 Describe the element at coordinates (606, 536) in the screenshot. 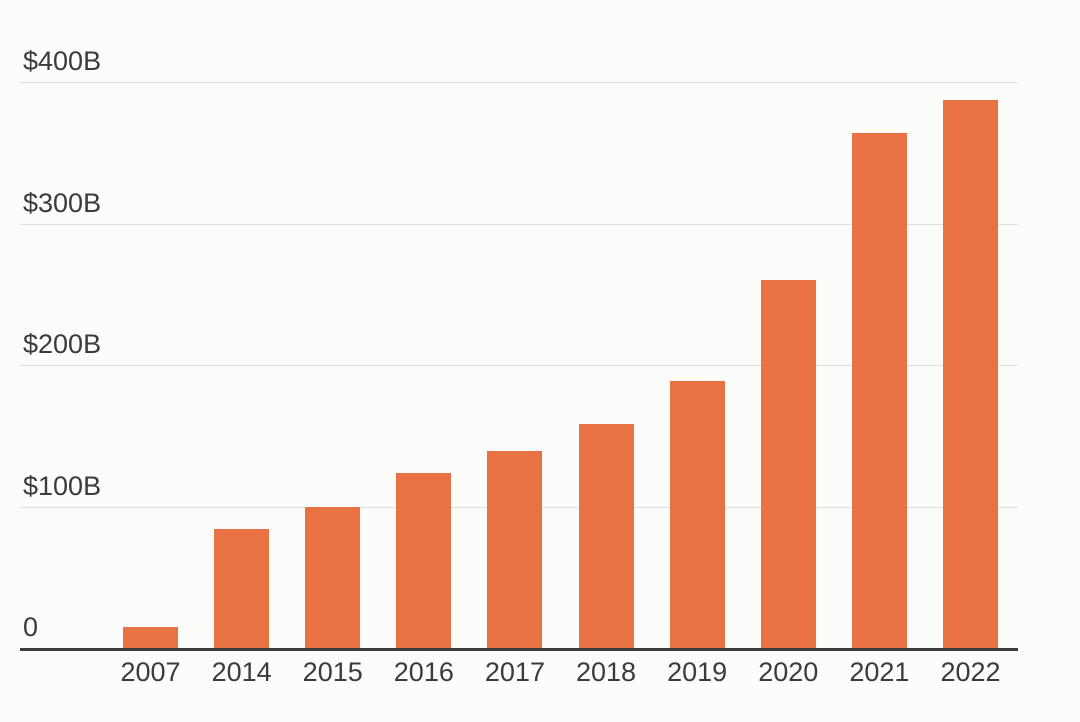

I see `bar-2018` at that location.